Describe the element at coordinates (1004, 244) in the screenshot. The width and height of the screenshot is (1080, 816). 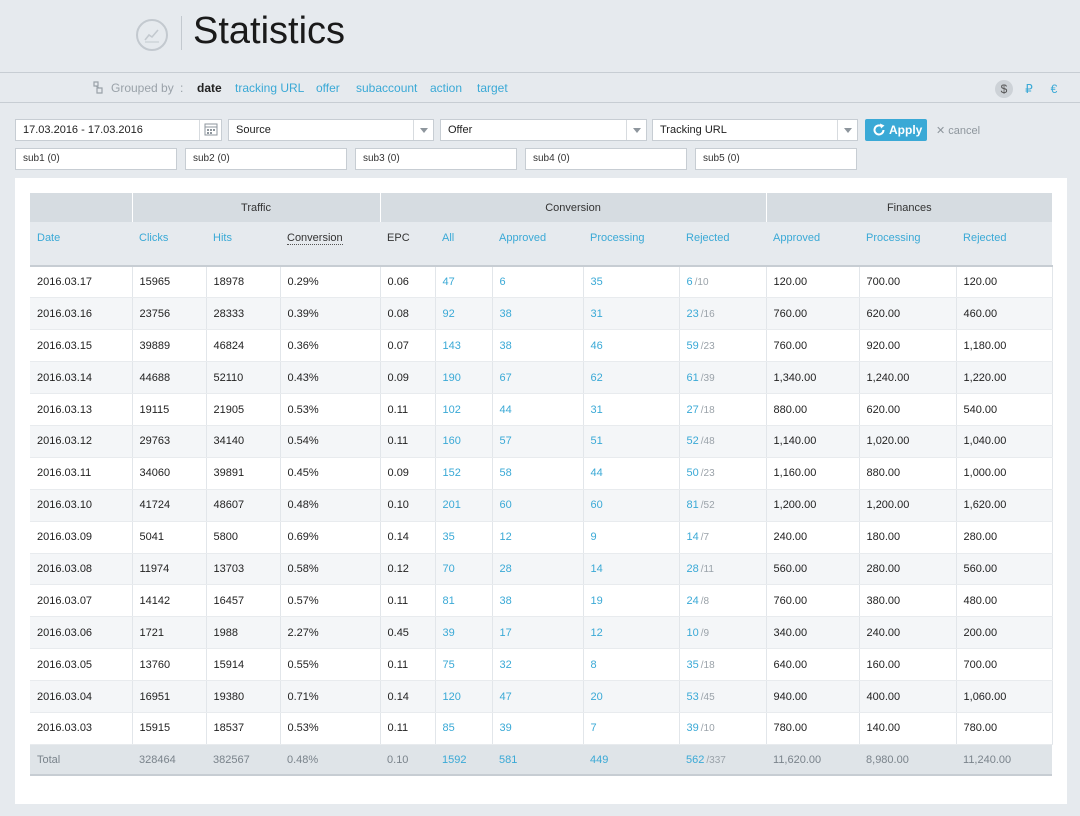
I see `column-header-fin-rejected: Rejected` at that location.